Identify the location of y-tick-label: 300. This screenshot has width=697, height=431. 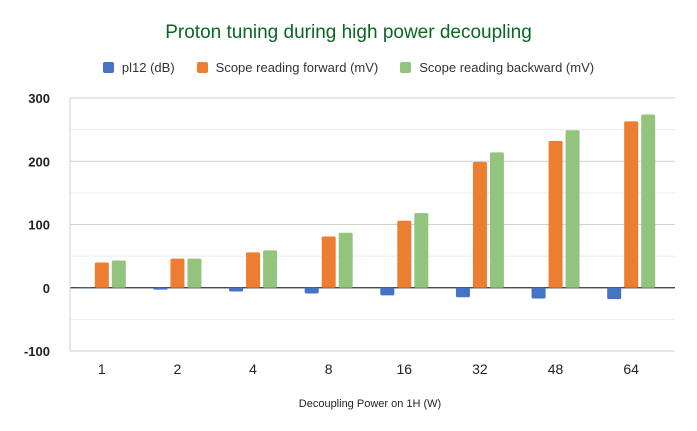
(39, 98).